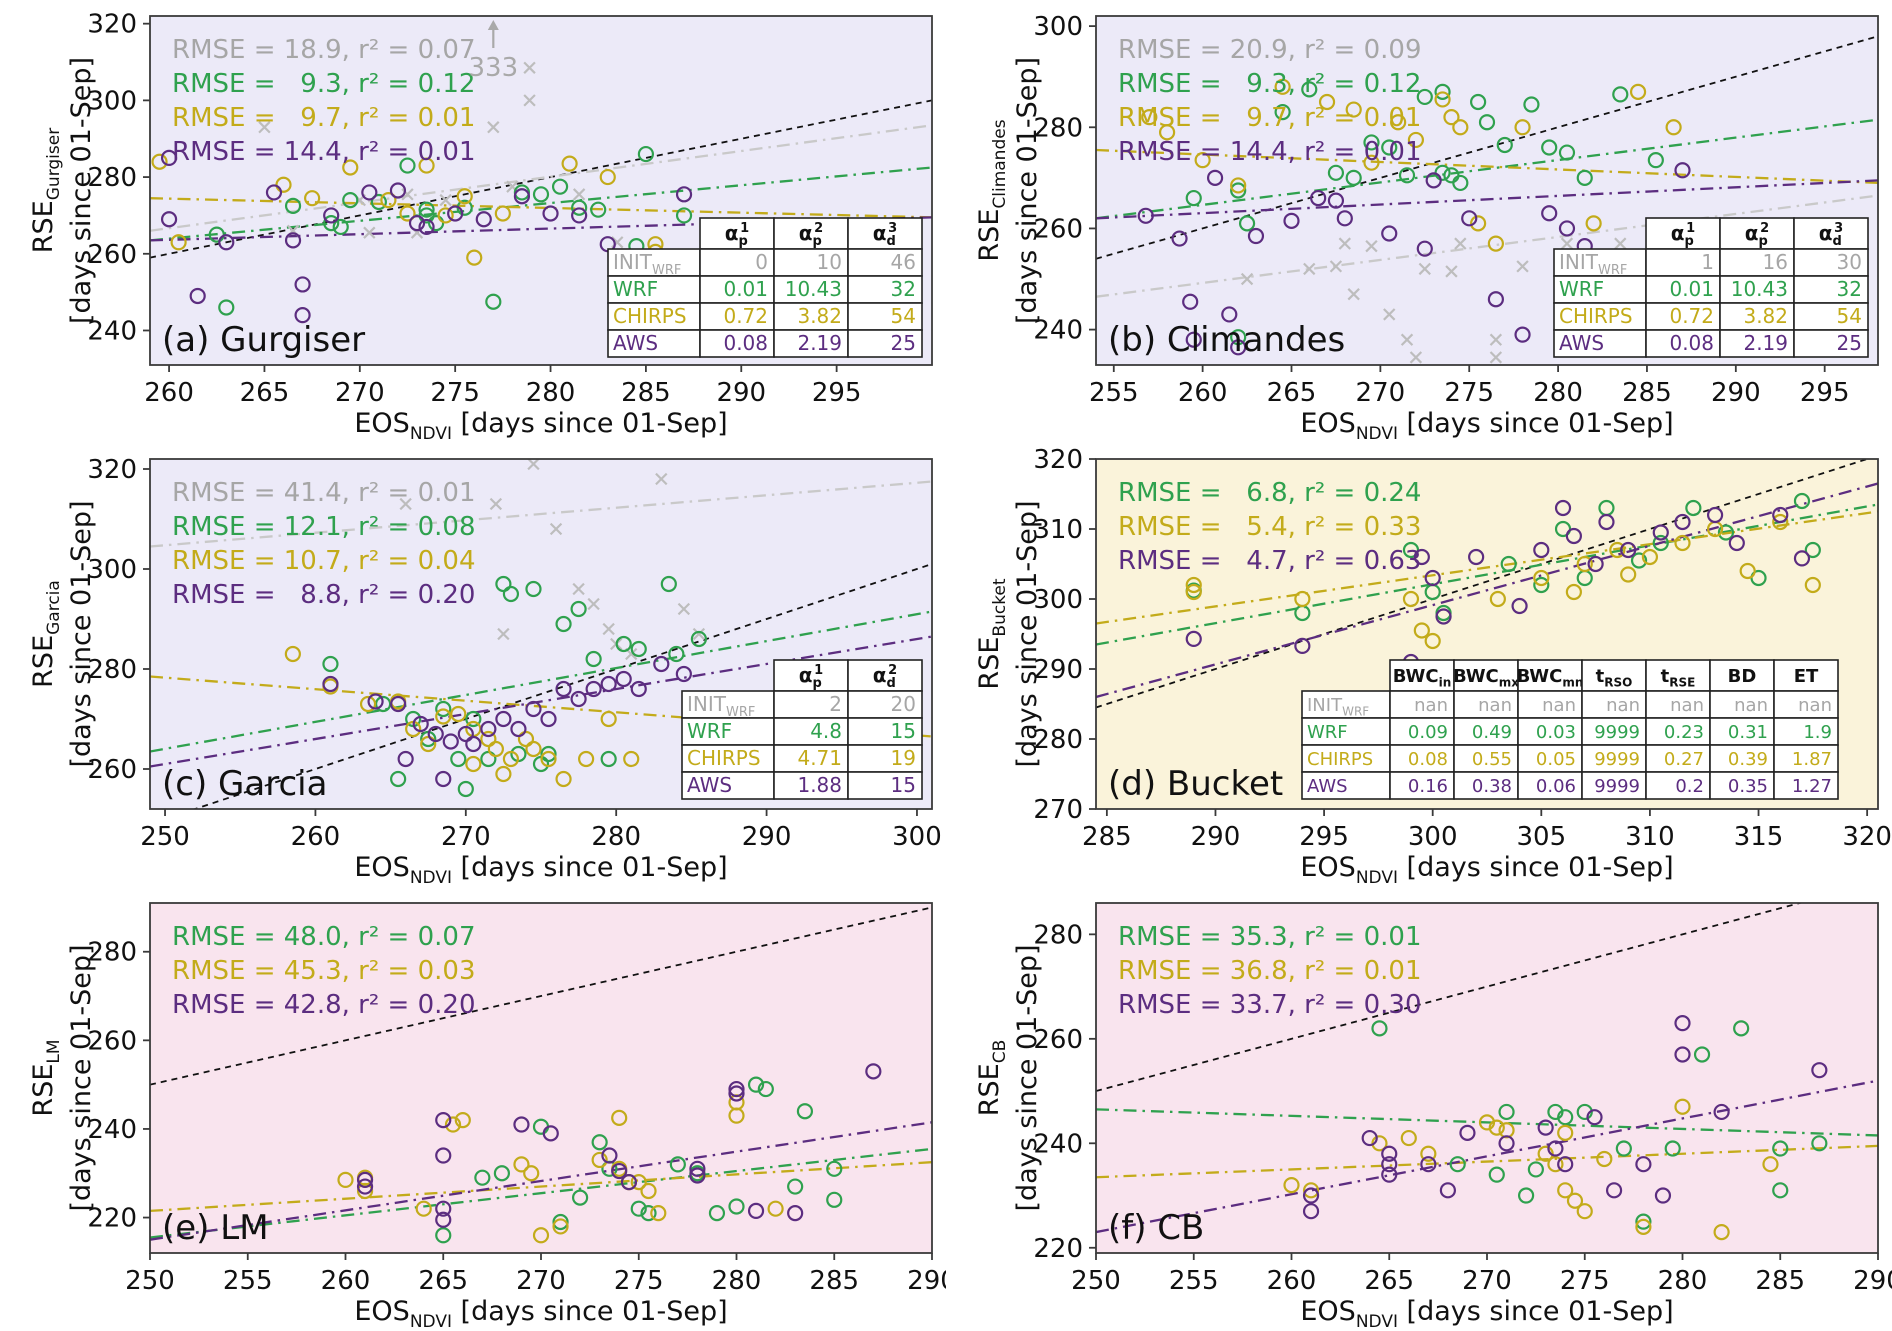 This screenshot has height=1331, width=1892. What do you see at coordinates (1806, 676) in the screenshot?
I see `table-header-label: ET` at bounding box center [1806, 676].